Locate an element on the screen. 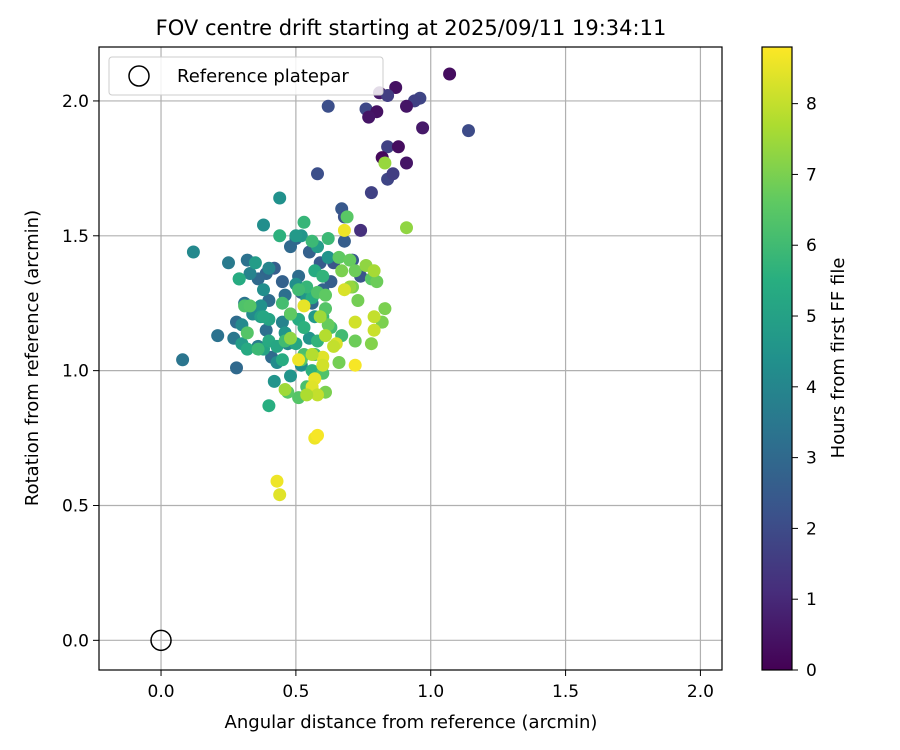 The height and width of the screenshot is (750, 900). y-tick-label: 1.0 is located at coordinates (75, 372).